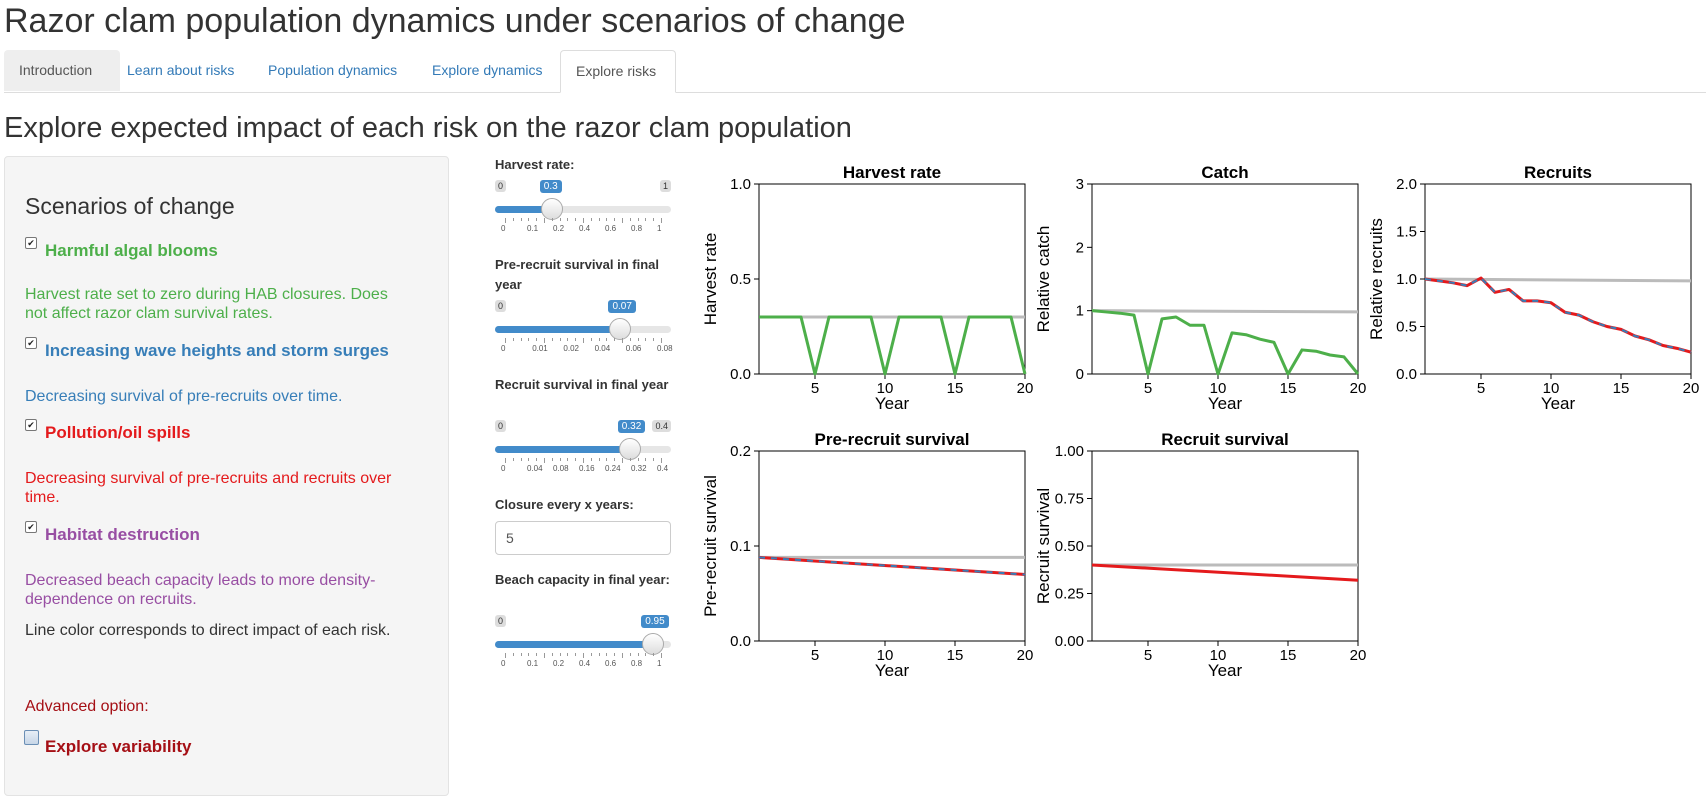 The height and width of the screenshot is (796, 1706). Describe the element at coordinates (584, 326) in the screenshot. I see `prerecruit-survival-slider: 0 0.07 0 0.01 0.02 0.04 0.06 0.08` at that location.